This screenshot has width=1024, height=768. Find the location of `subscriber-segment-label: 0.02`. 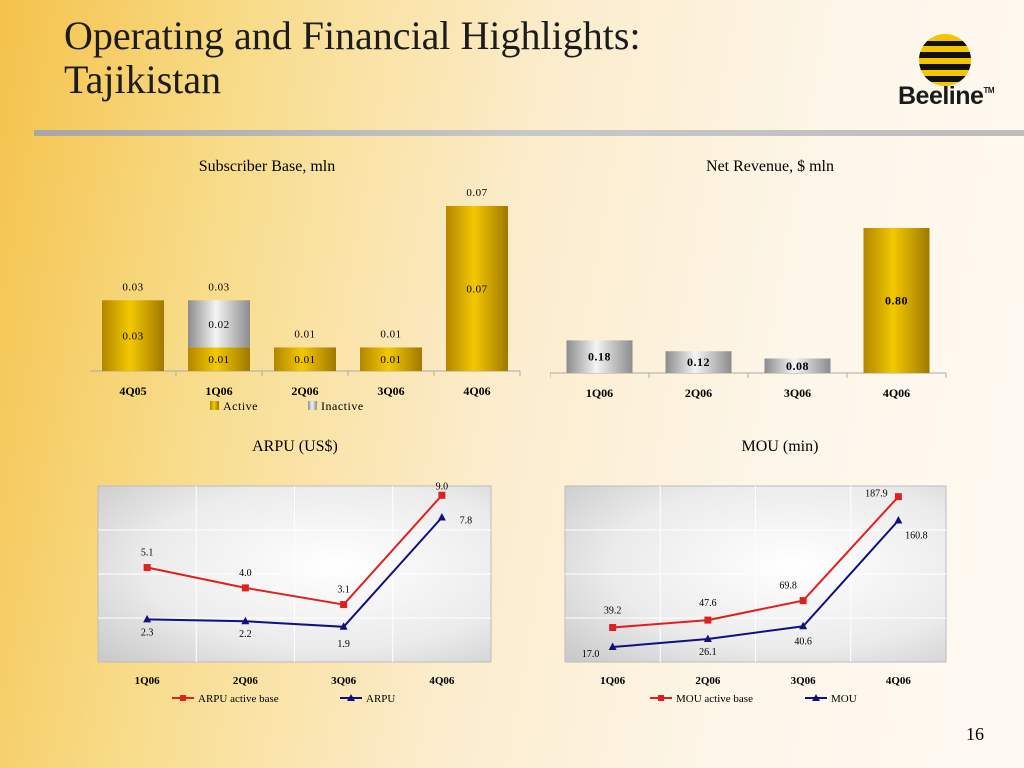

subscriber-segment-label: 0.02 is located at coordinates (218, 325).